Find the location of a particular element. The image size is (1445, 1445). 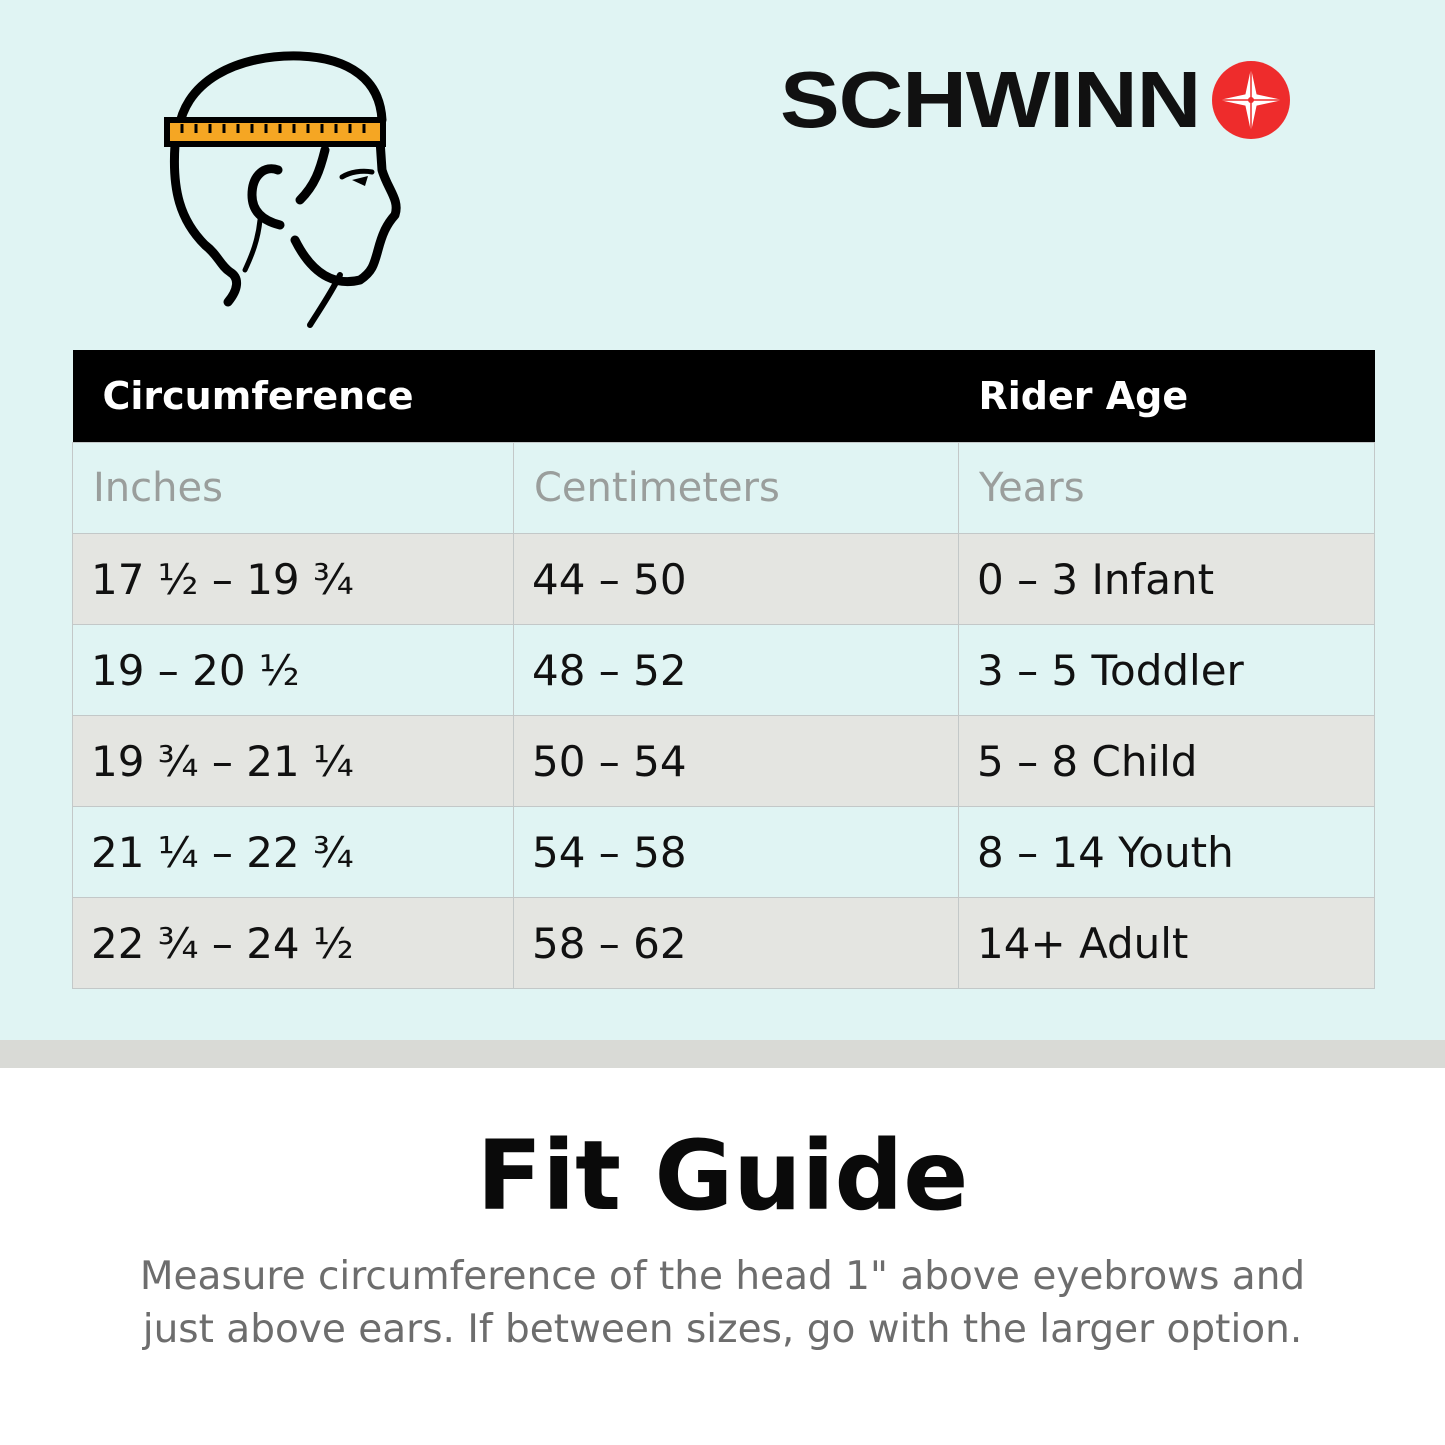

star-emblem-icon is located at coordinates (1251, 100).